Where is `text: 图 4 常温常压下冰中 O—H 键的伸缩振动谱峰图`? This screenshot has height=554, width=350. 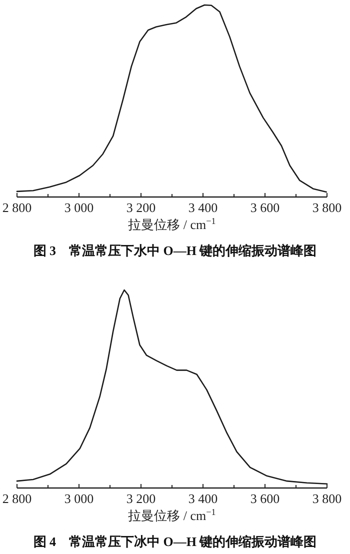 text: 图 4 常温常压下冰中 O—H 键的伸缩振动谱峰图 is located at coordinates (175, 541).